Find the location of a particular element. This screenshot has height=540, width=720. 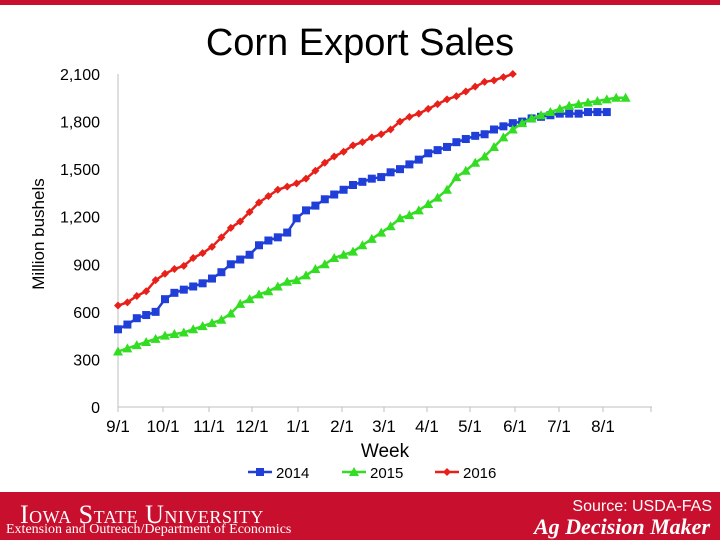

ag-decision-maker-logo: Ag Decision Maker is located at coordinates (622, 526).